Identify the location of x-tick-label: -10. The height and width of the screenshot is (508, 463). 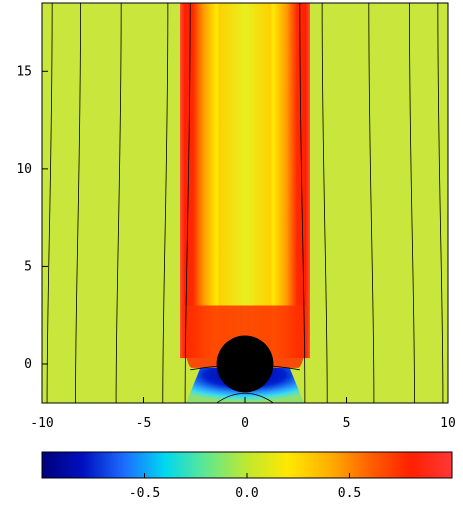
(41, 423).